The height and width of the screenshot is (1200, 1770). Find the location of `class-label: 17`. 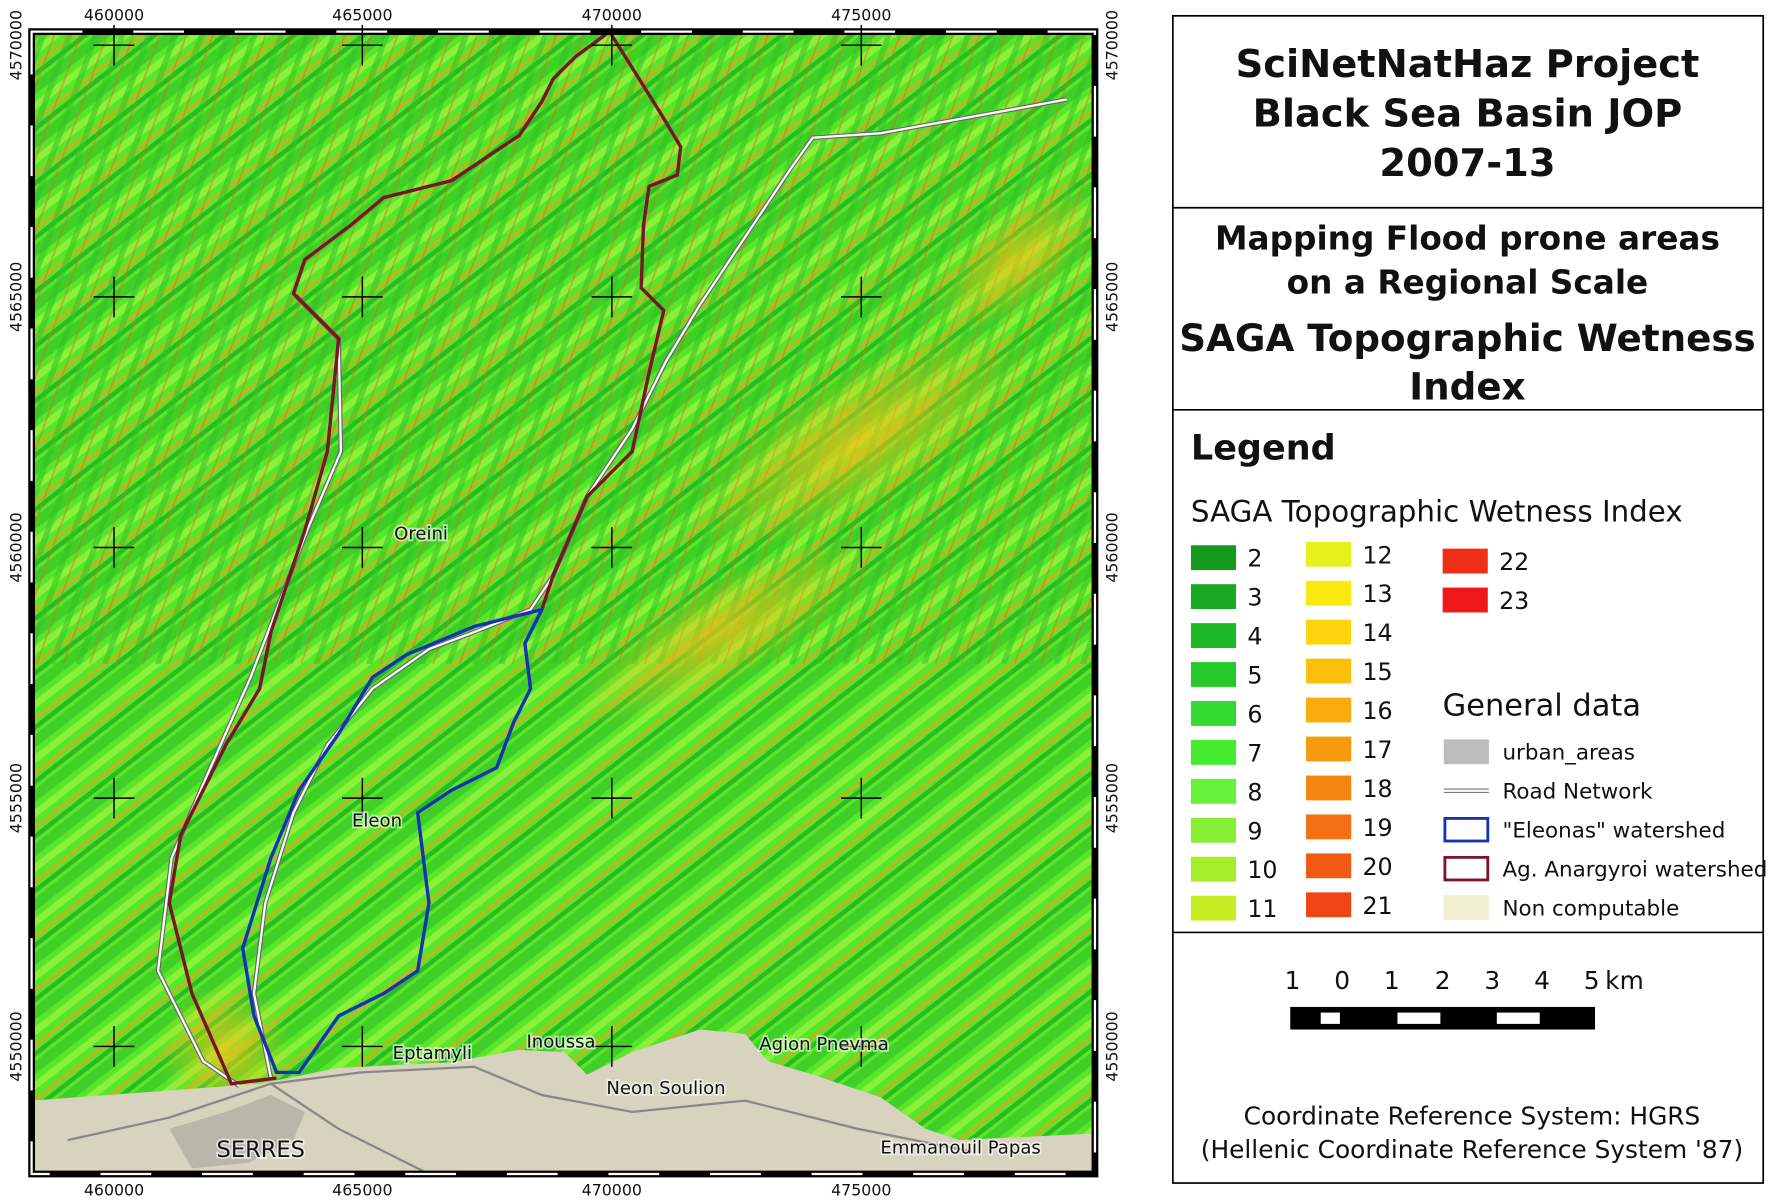

class-label: 17 is located at coordinates (1377, 750).